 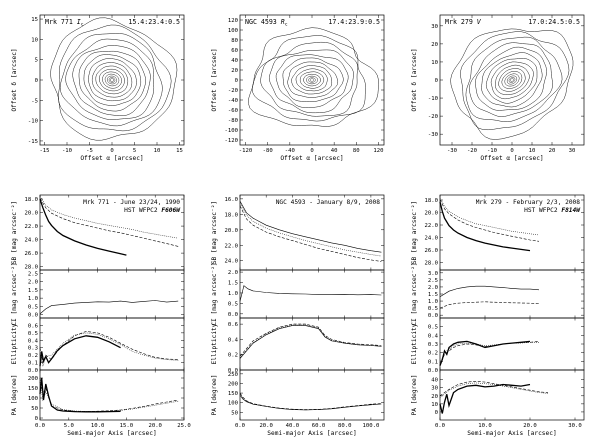 What do you see at coordinates (312, 395) in the screenshot?
I see `pa-frame` at bounding box center [312, 395].